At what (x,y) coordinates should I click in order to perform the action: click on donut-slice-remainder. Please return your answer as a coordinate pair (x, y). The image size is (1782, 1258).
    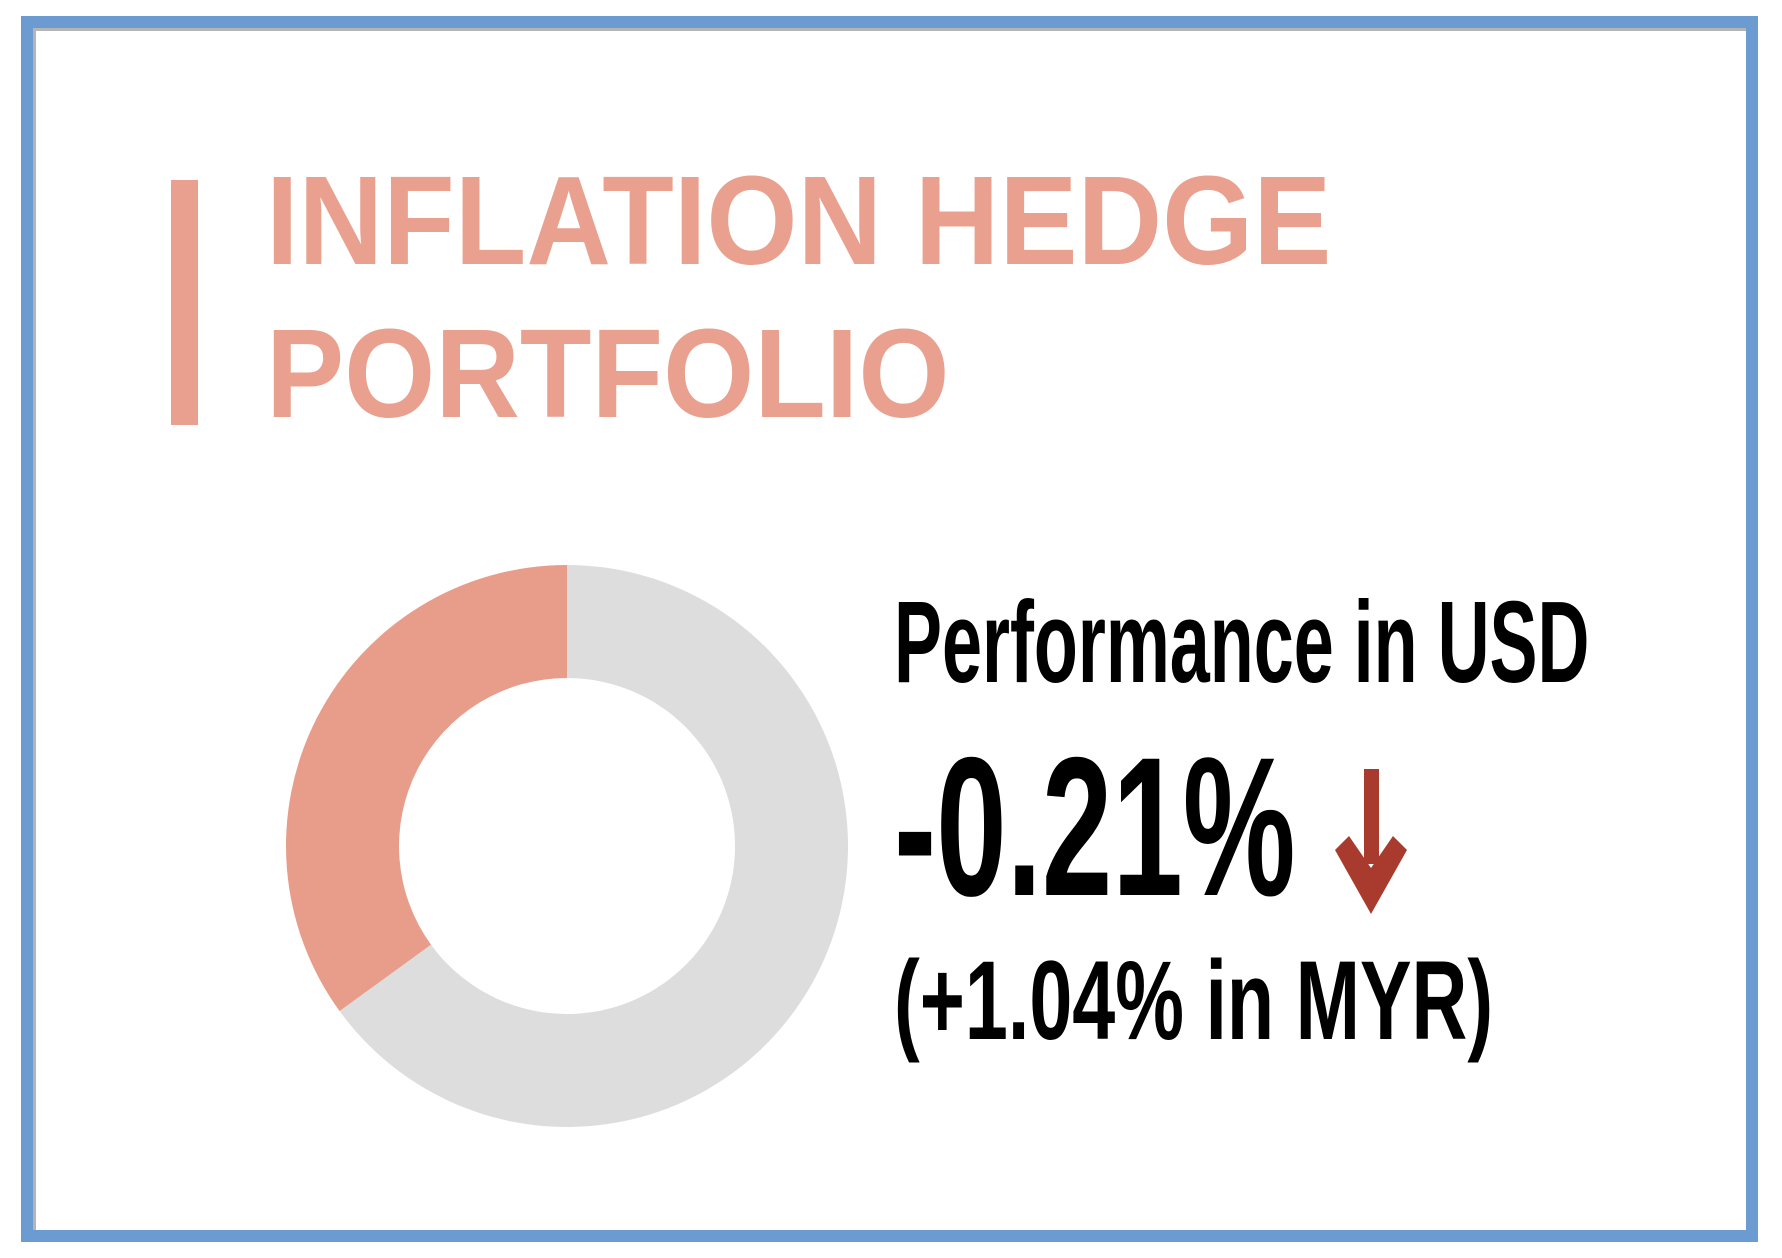
    Looking at the image, I should click on (594, 846).